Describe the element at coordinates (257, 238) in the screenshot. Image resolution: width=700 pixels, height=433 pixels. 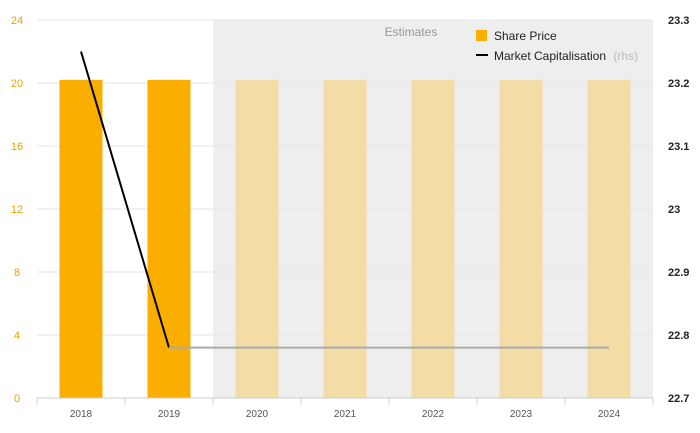
I see `bar-2020` at that location.